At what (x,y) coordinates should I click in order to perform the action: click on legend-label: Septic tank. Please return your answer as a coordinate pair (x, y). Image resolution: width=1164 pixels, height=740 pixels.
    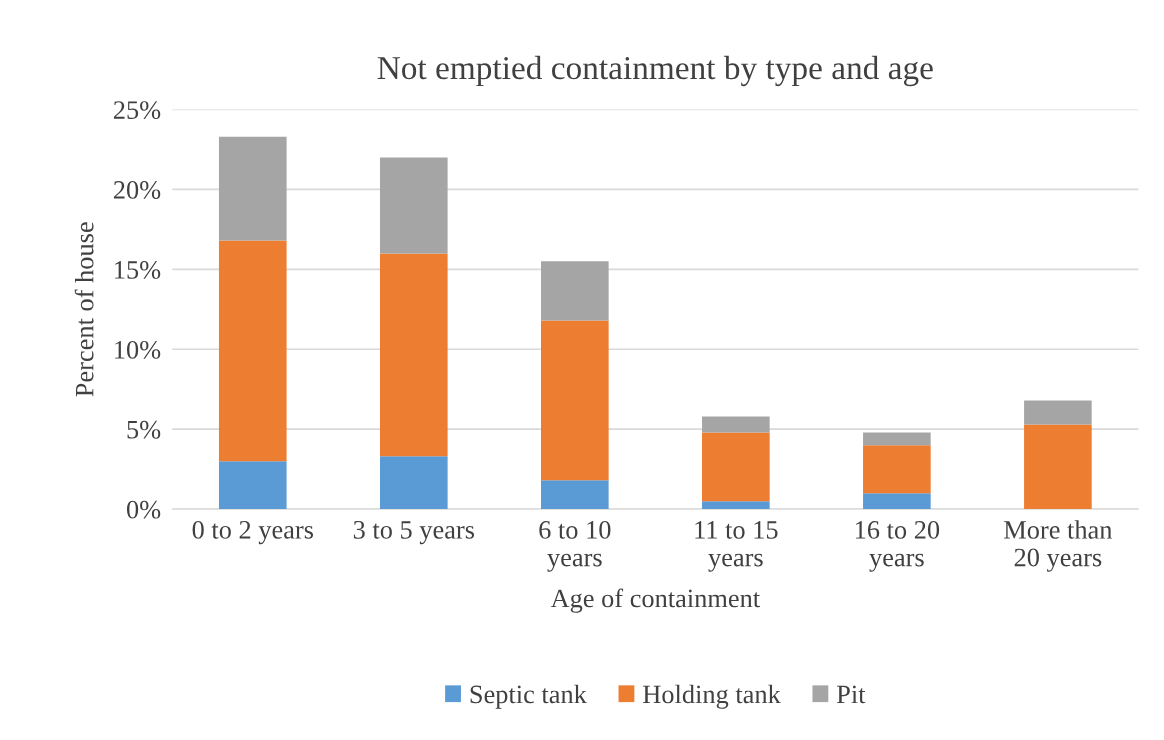
    Looking at the image, I should click on (528, 696).